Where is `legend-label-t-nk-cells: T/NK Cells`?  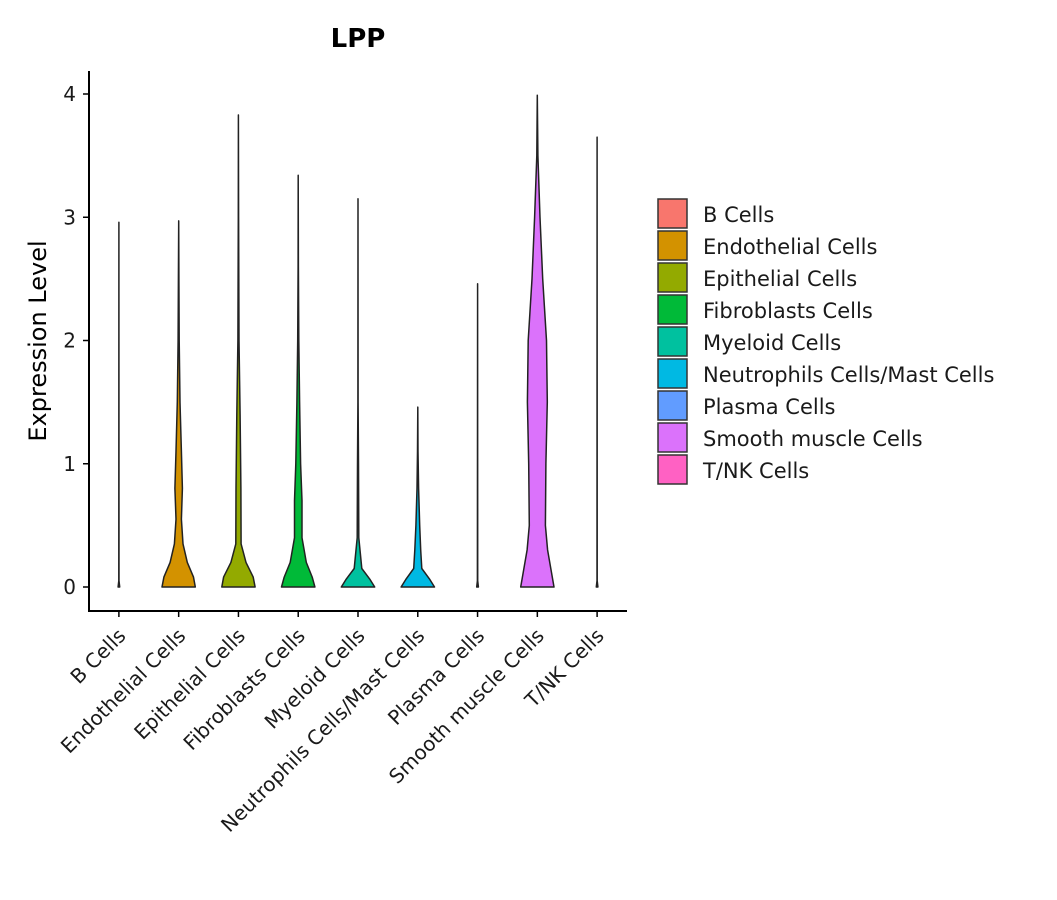
legend-label-t-nk-cells: T/NK Cells is located at coordinates (755, 471).